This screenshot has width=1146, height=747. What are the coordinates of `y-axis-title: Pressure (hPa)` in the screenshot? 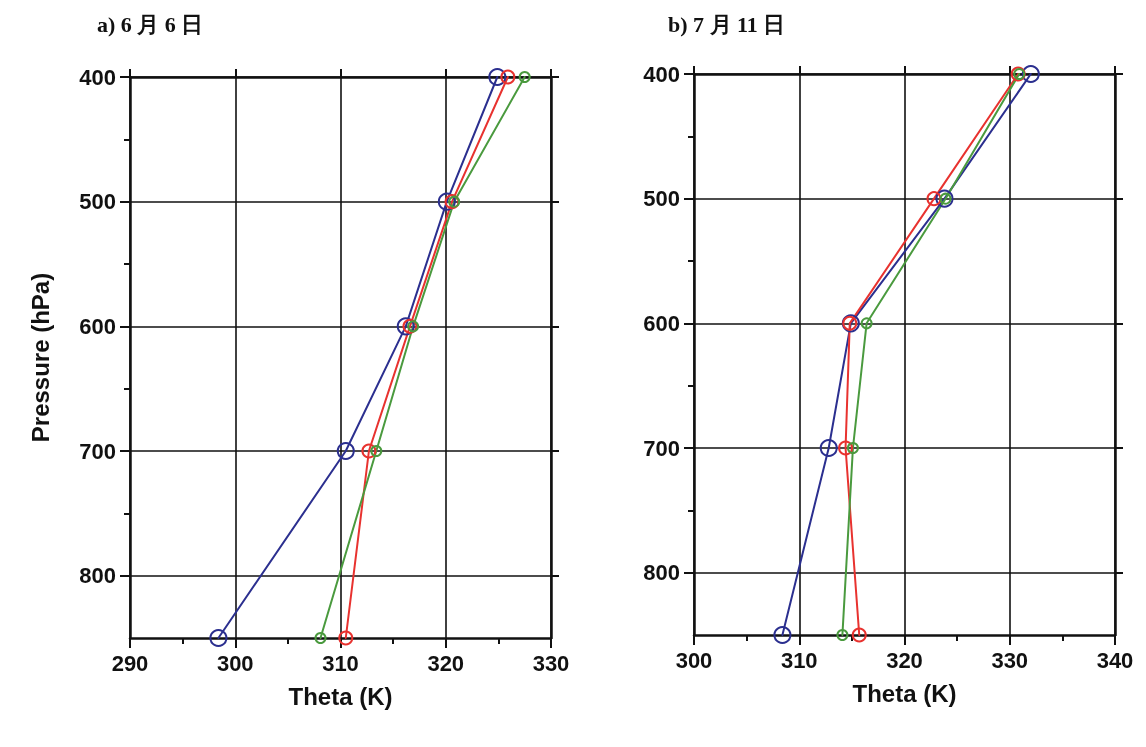 It's located at (40, 357).